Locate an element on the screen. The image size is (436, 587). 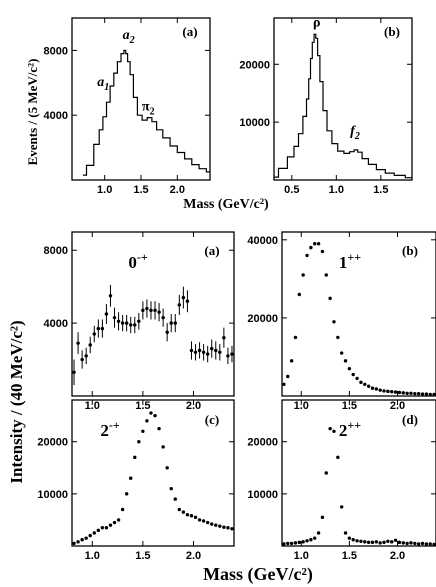
peak-annotation: ρ is located at coordinates (317, 23).